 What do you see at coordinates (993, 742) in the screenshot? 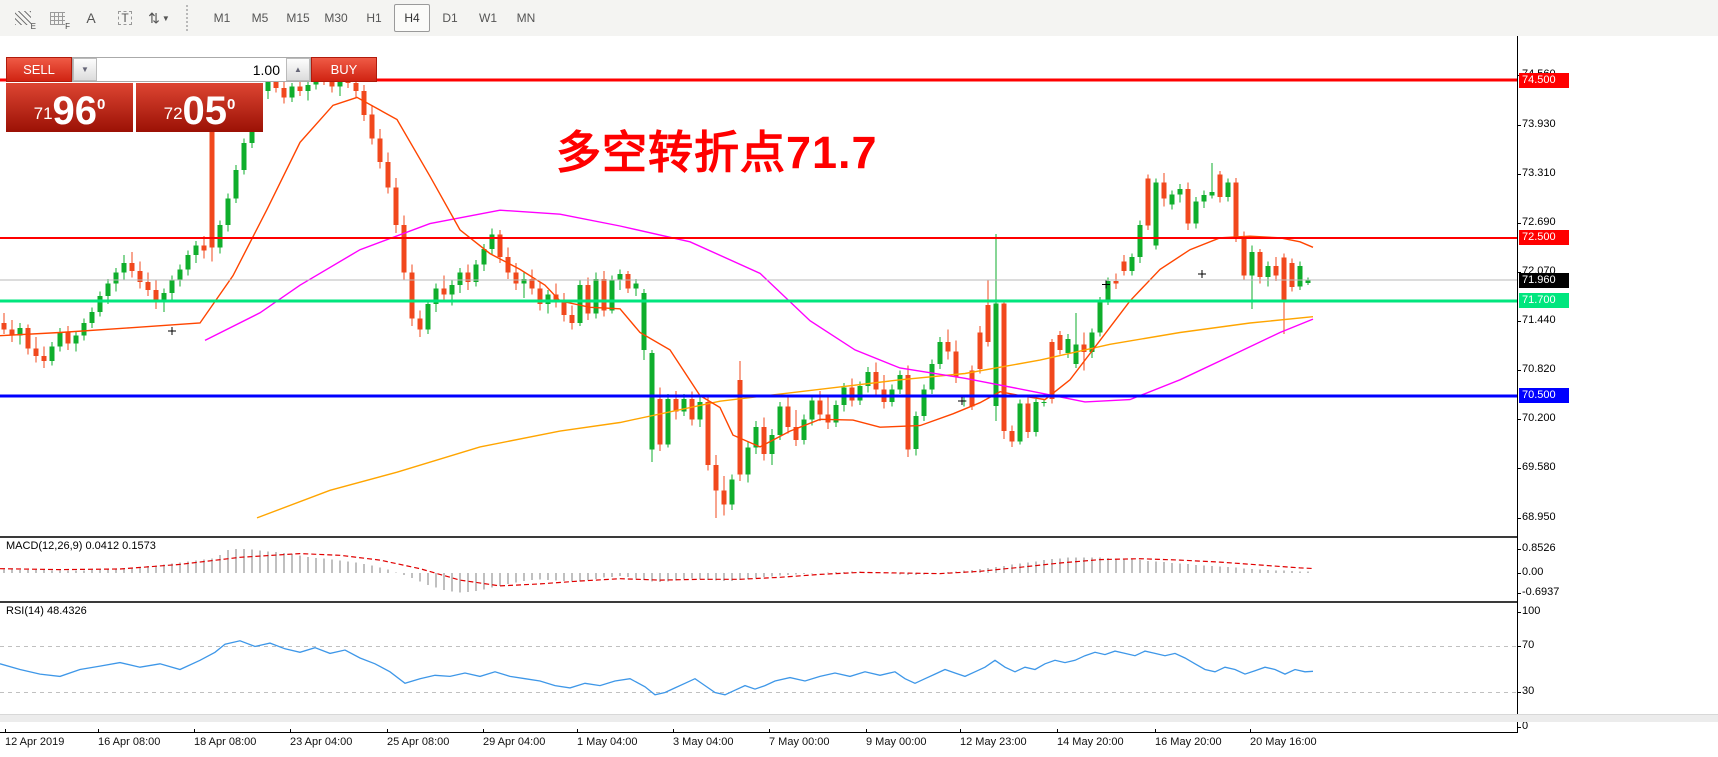
I see `time-label: 12 May 23:00` at bounding box center [993, 742].